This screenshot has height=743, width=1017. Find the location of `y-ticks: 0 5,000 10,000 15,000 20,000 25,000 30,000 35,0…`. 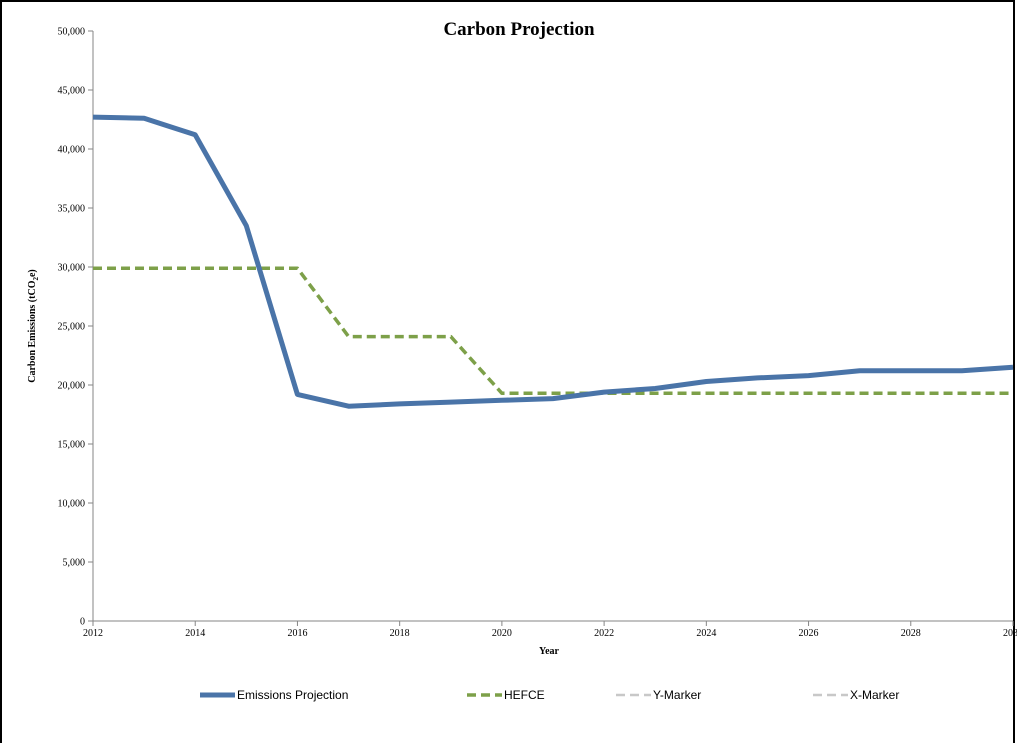

y-ticks: 0 5,000 10,000 15,000 20,000 25,000 30,000 35,0… is located at coordinates (75, 327).